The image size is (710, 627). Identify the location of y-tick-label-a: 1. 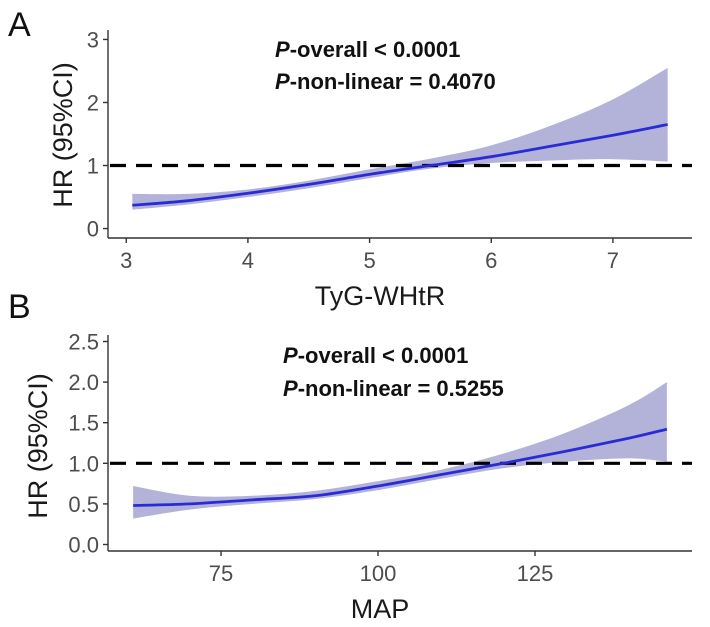
(93, 166).